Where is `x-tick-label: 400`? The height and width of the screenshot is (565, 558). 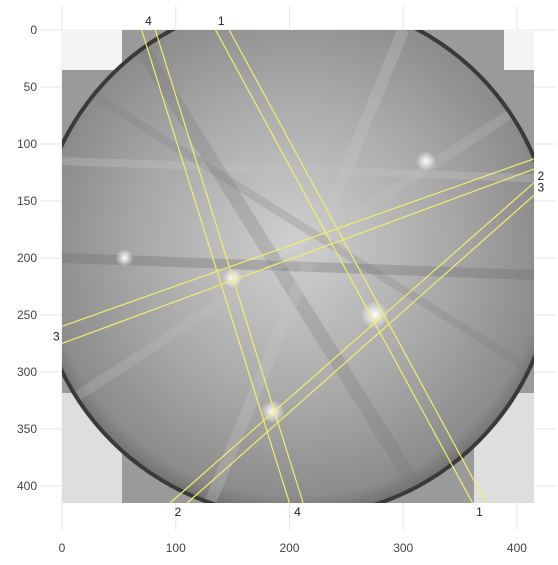 x-tick-label: 400 is located at coordinates (517, 548).